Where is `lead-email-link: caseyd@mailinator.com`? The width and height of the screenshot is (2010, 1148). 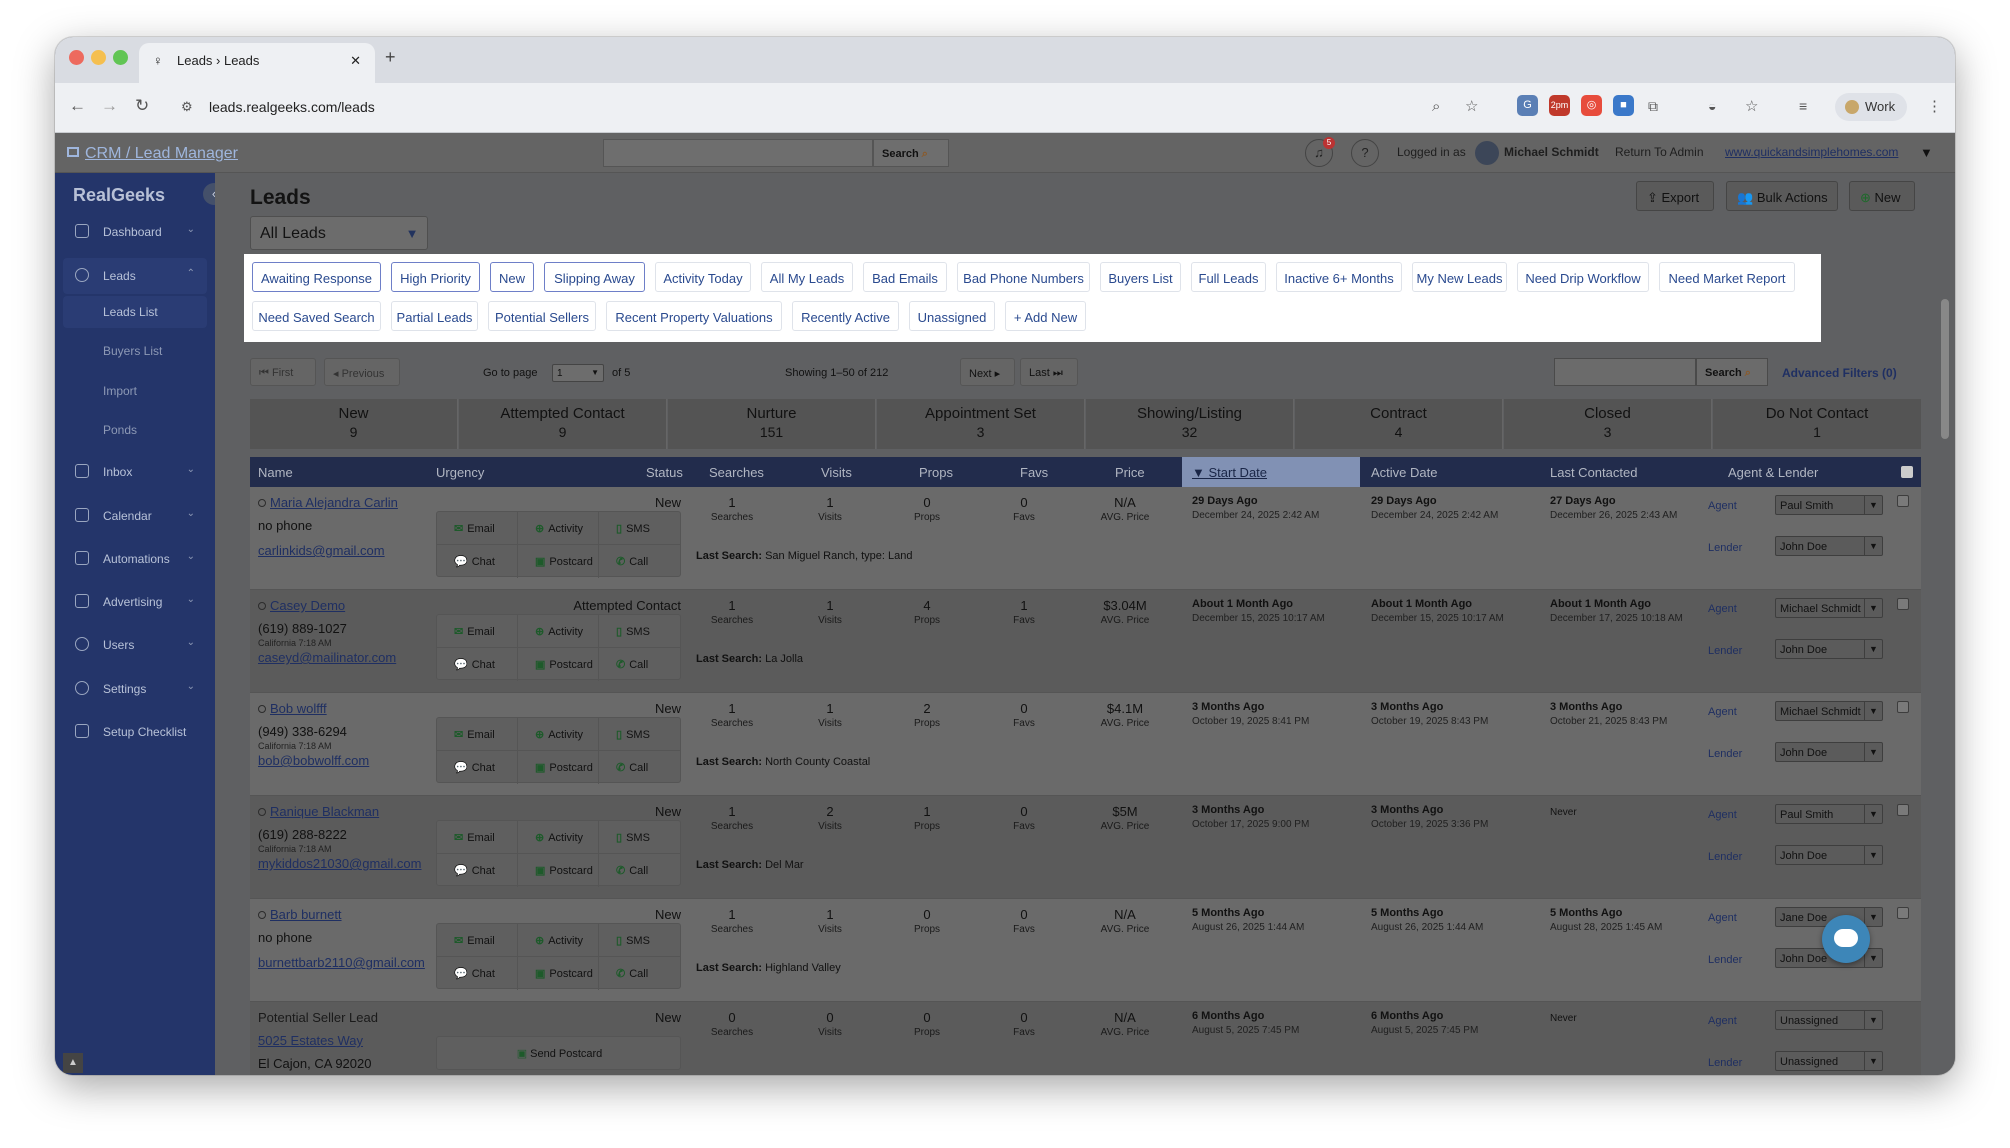
lead-email-link: caseyd@mailinator.com is located at coordinates (327, 657).